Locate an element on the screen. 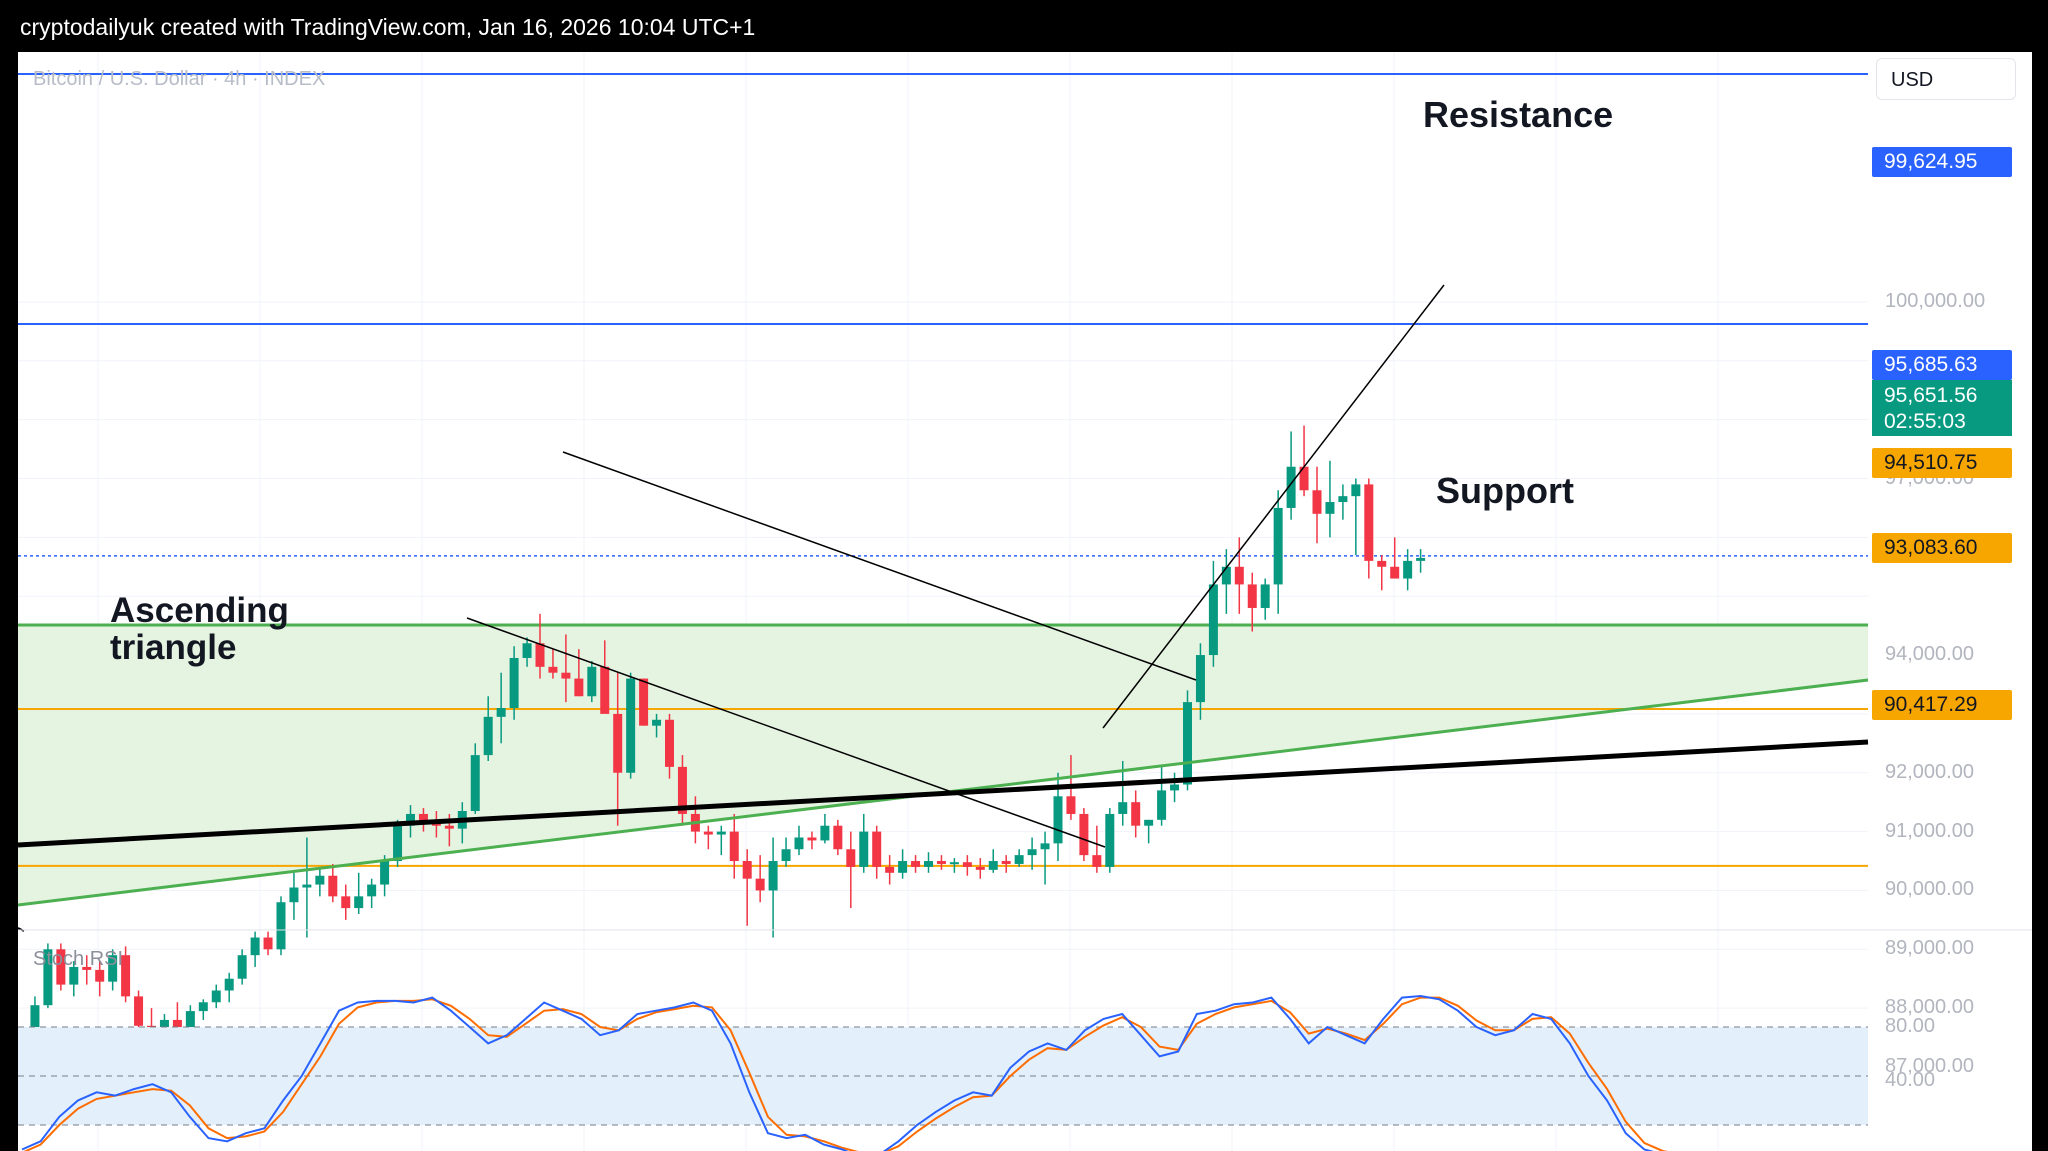 This screenshot has height=1151, width=2048. mark-price-badge: 95,685.63 is located at coordinates (1942, 365).